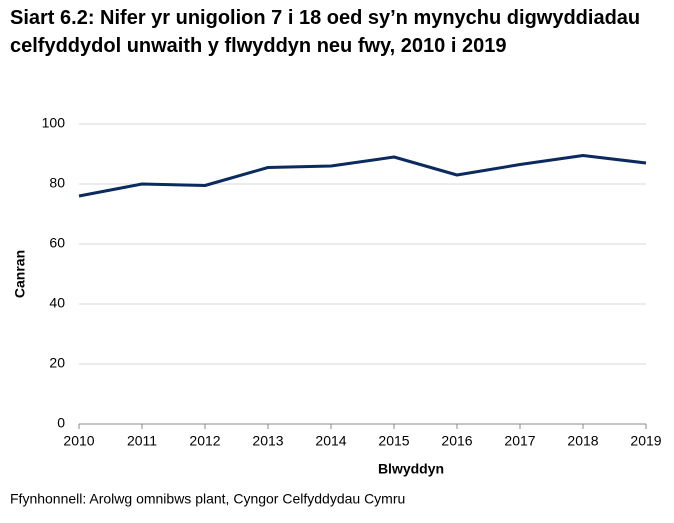 This screenshot has width=674, height=523. I want to click on y-tick-label: 80, so click(57, 183).